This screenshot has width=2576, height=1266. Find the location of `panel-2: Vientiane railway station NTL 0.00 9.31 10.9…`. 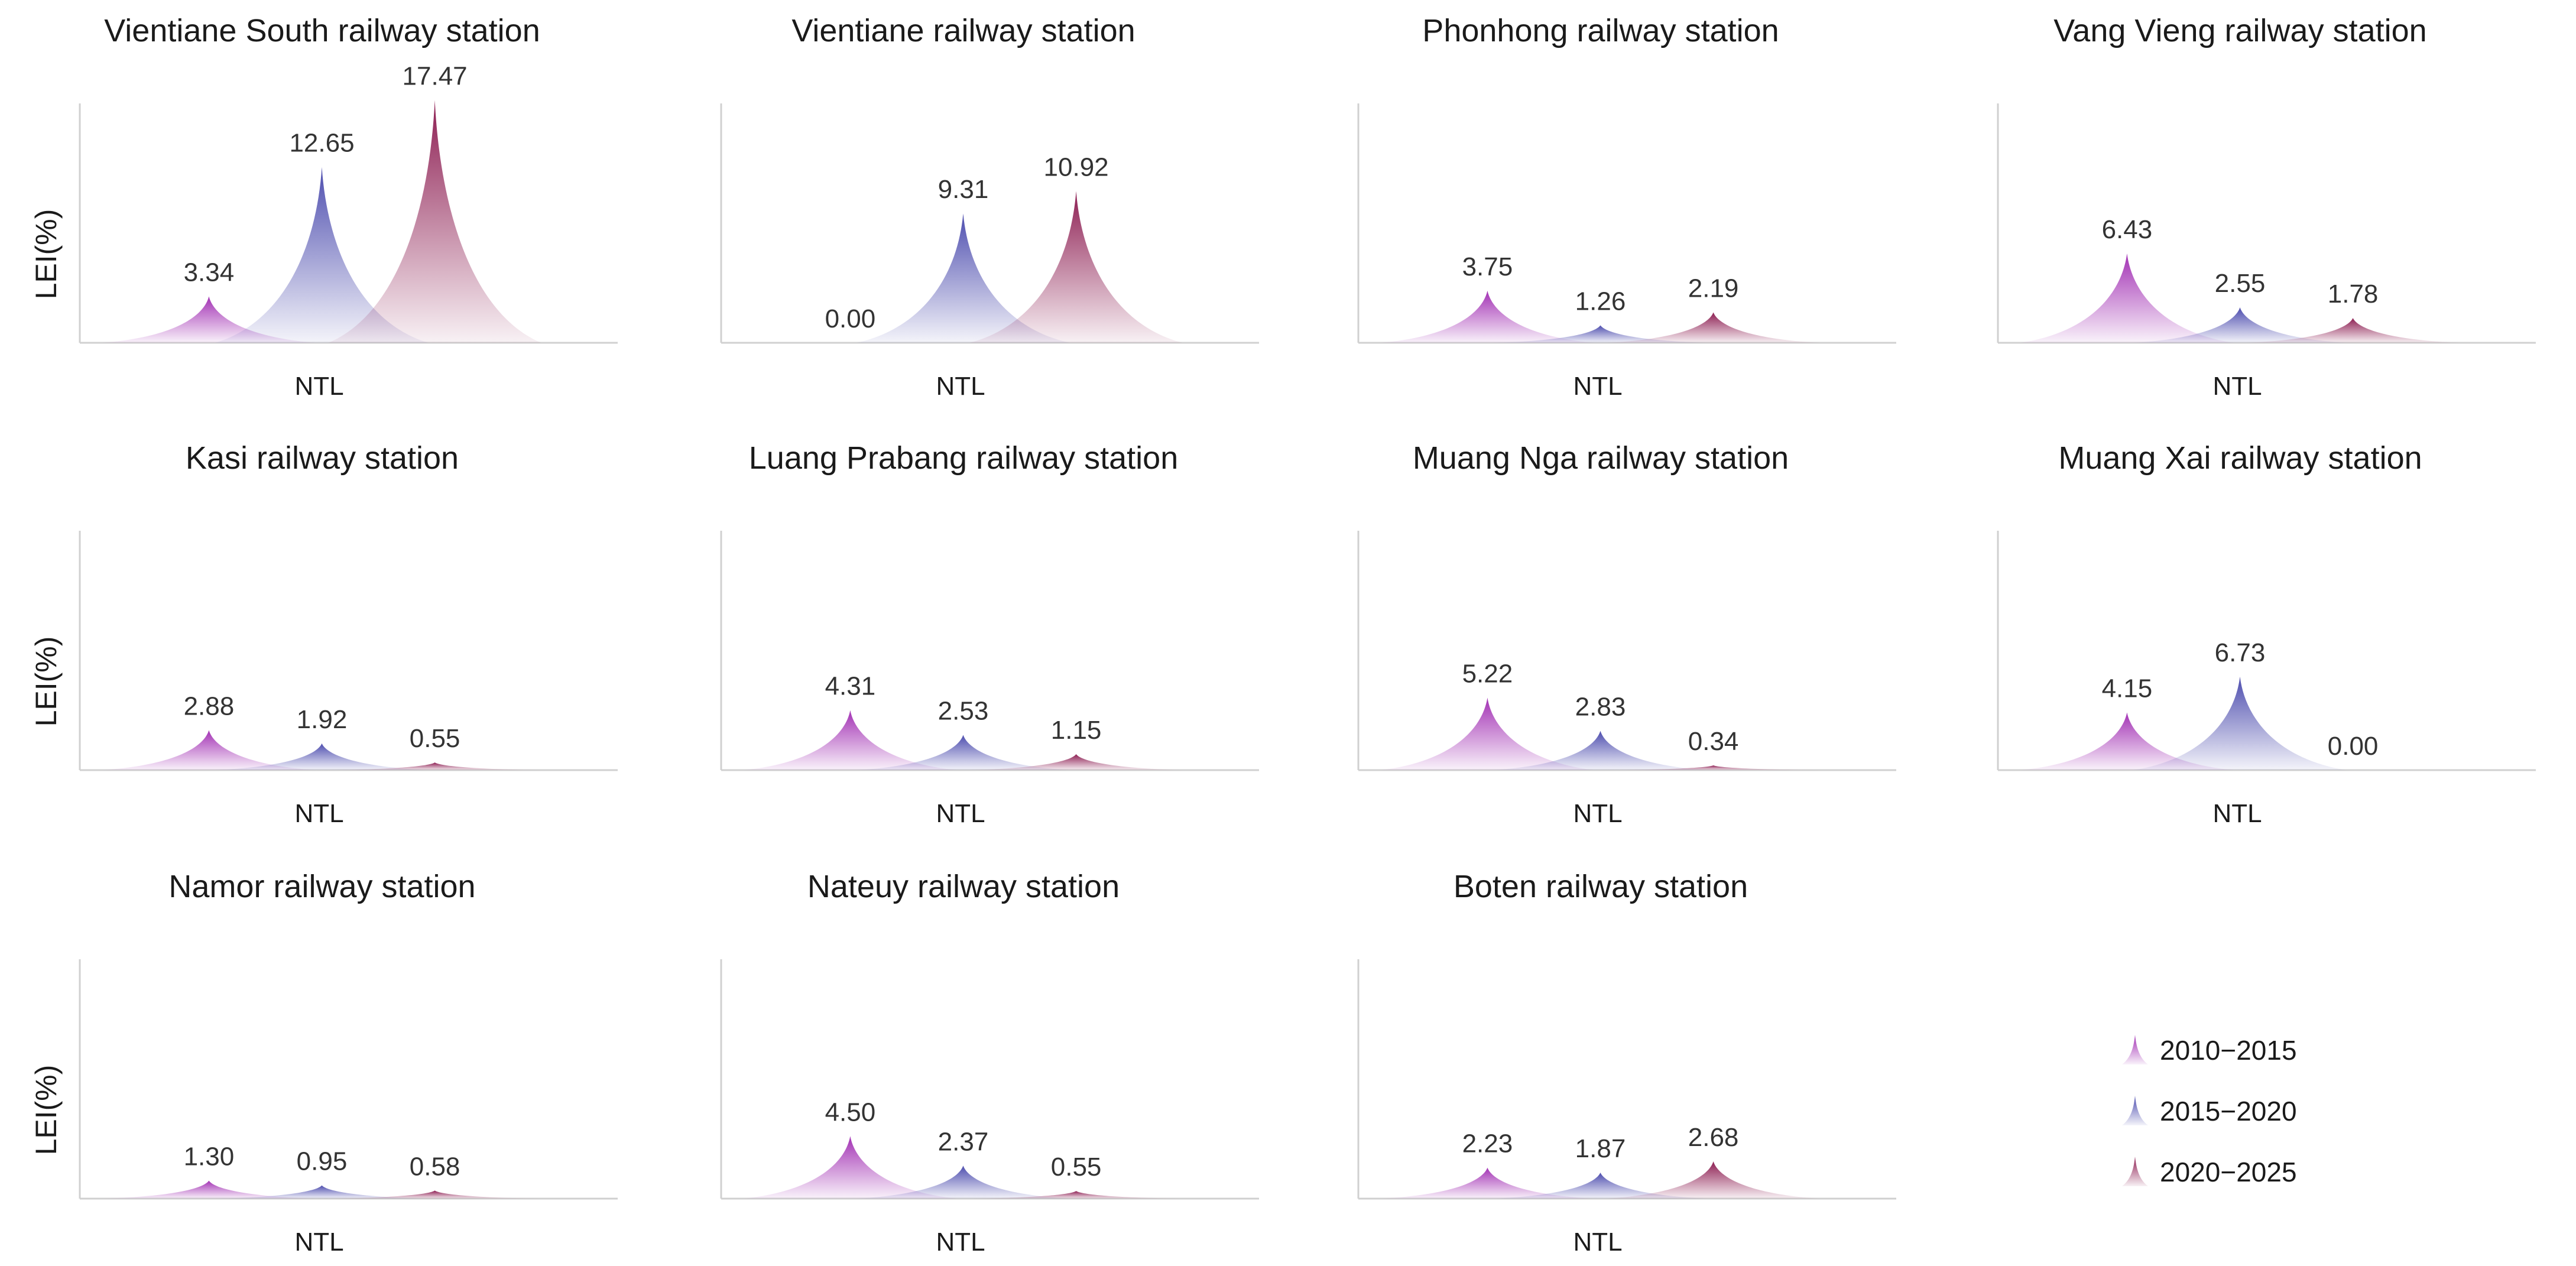

panel-2: Vientiane railway station NTL 0.00 9.31 10.9… is located at coordinates (989, 207).